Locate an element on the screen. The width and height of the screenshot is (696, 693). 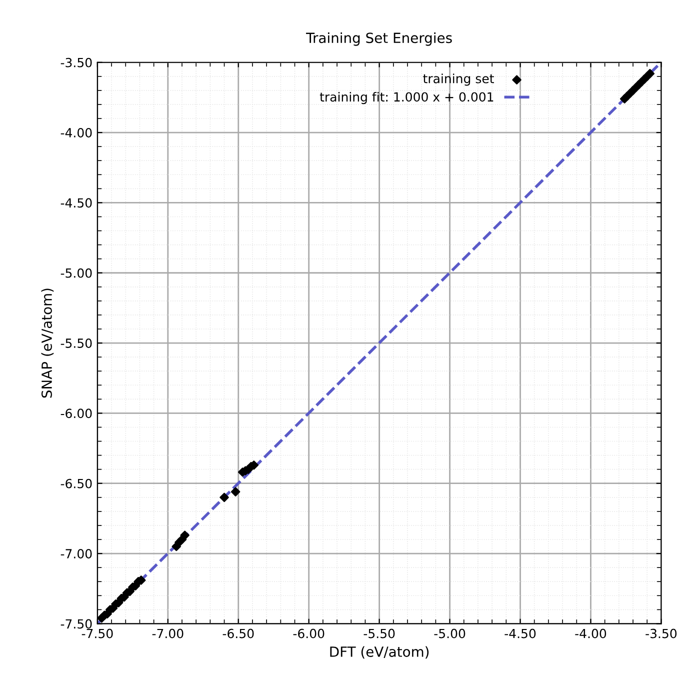
chart-title: Training Set Energies is located at coordinates (379, 39).